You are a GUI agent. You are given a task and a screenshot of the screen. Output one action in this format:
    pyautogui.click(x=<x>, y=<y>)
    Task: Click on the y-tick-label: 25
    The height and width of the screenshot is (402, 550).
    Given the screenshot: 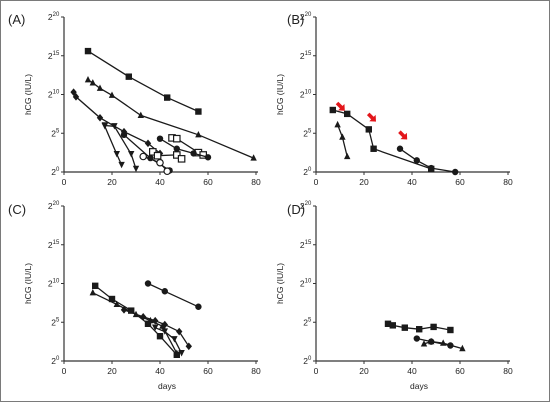 What is the action you would take?
    pyautogui.click(x=307, y=133)
    